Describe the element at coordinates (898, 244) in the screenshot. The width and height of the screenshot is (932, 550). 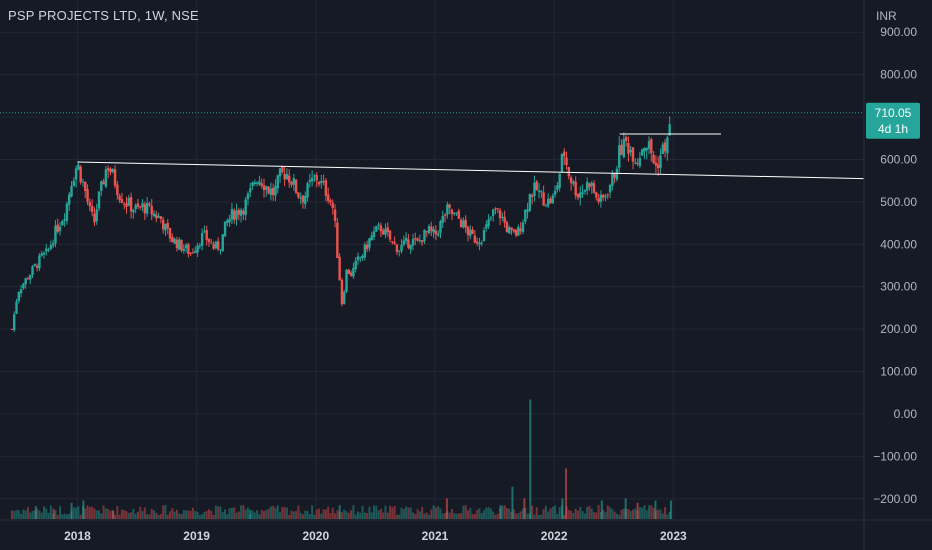
I see `price-tick-label: 400.00` at that location.